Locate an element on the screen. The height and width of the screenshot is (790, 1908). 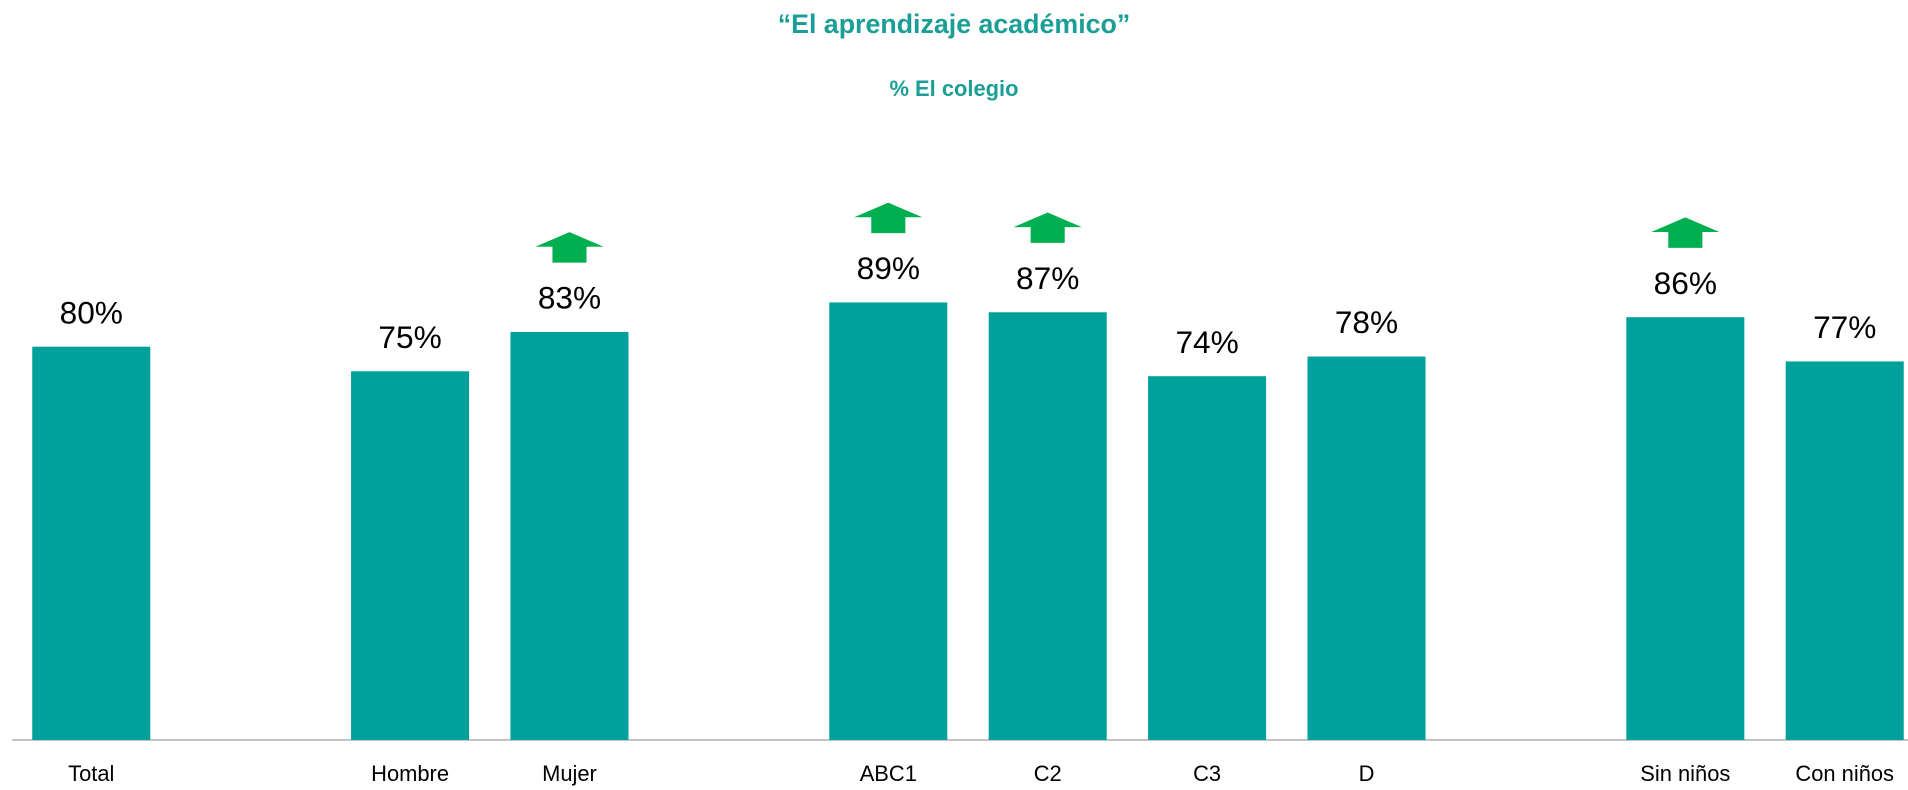
value-label: 78% is located at coordinates (1366, 322).